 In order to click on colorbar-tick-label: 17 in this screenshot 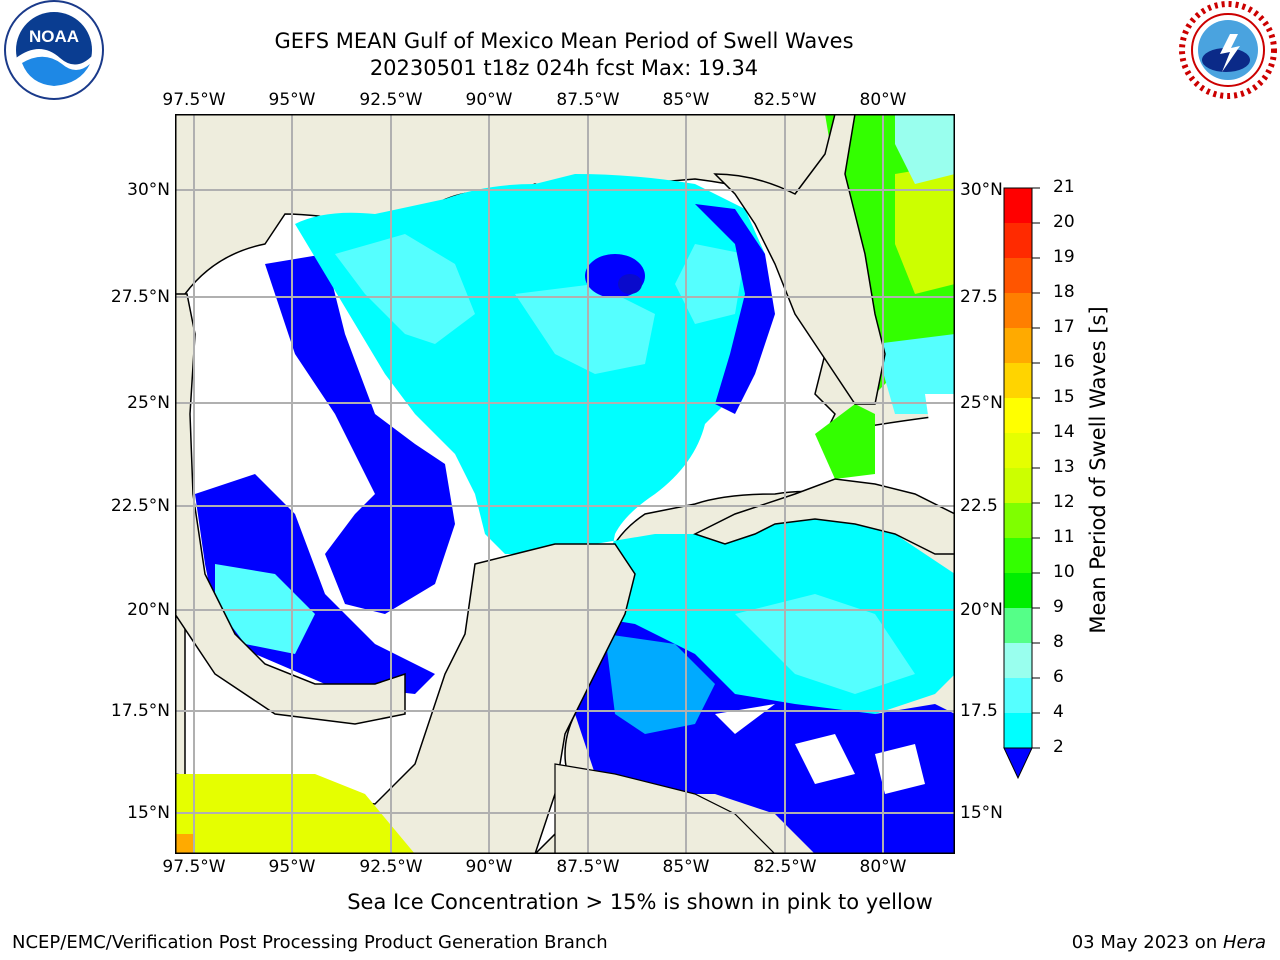, I will do `click(1064, 327)`.